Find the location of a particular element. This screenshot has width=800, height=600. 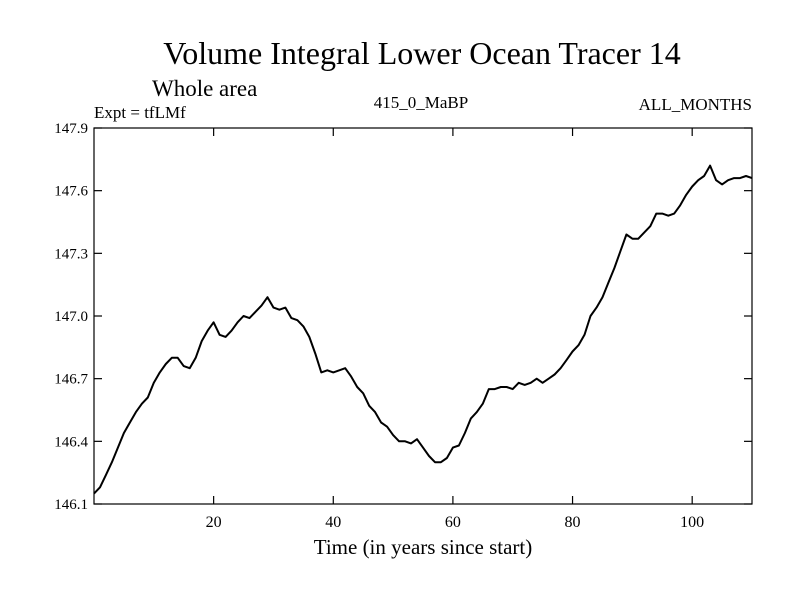

chart-subtitle: Whole area is located at coordinates (204, 88).